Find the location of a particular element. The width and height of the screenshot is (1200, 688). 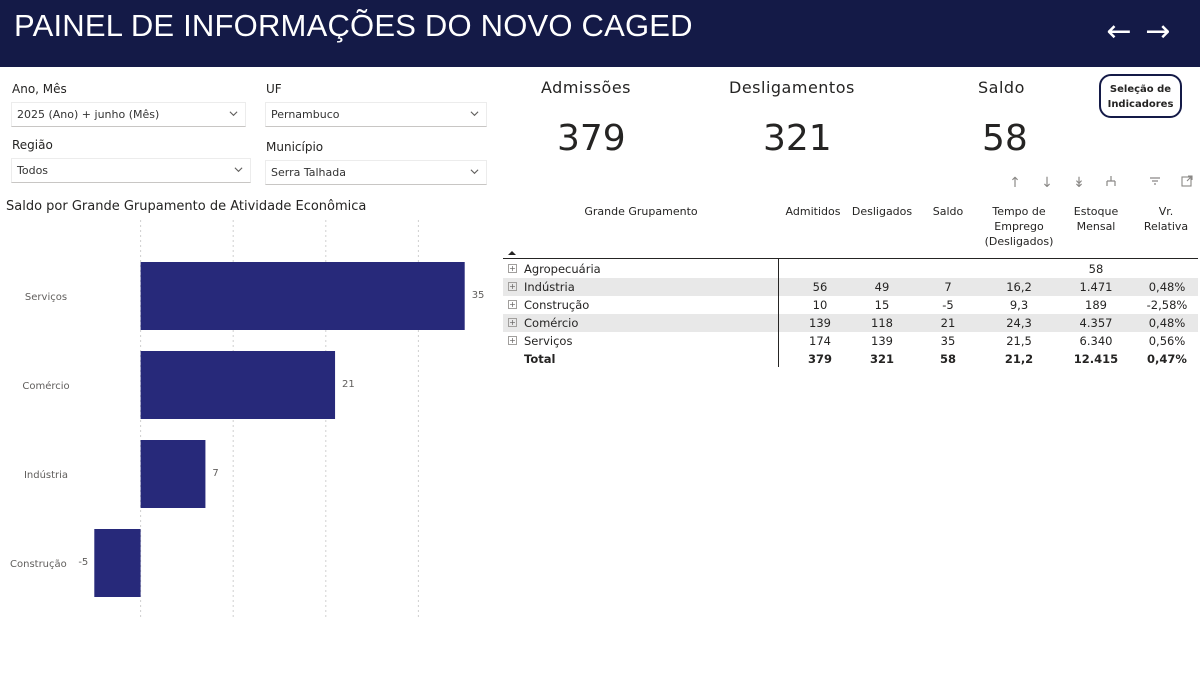

filter-icon is located at coordinates (1155, 183).